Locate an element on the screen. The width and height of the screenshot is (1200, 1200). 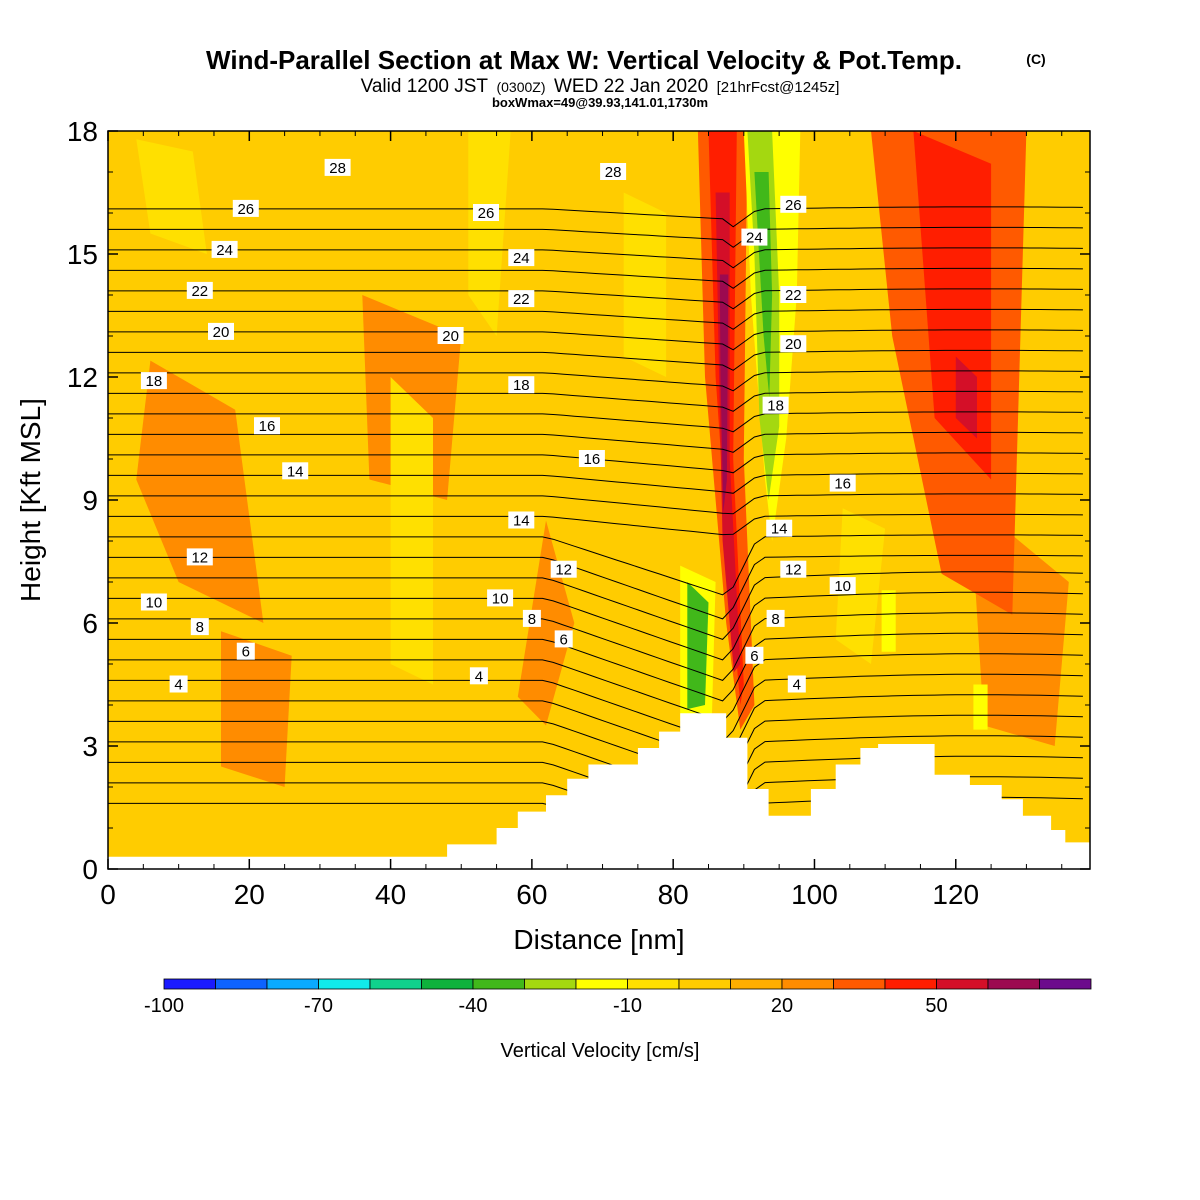
contour-label: 20 is located at coordinates (793, 344).